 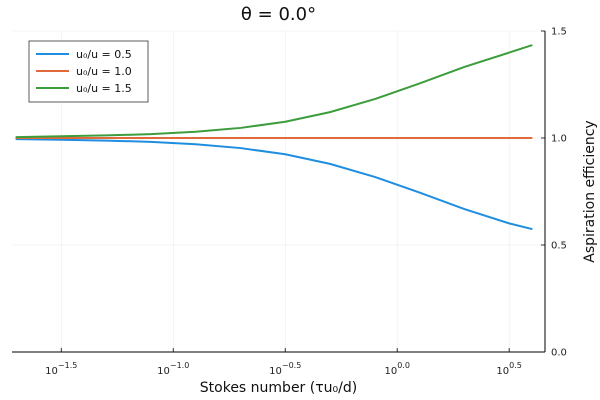 I want to click on y-tick-label: 0.5, so click(x=559, y=246).